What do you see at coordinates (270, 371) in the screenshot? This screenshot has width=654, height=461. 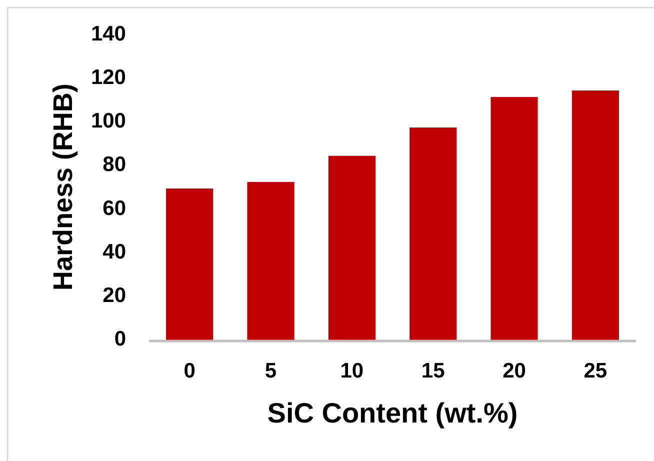 I see `x-tick-label: 5` at bounding box center [270, 371].